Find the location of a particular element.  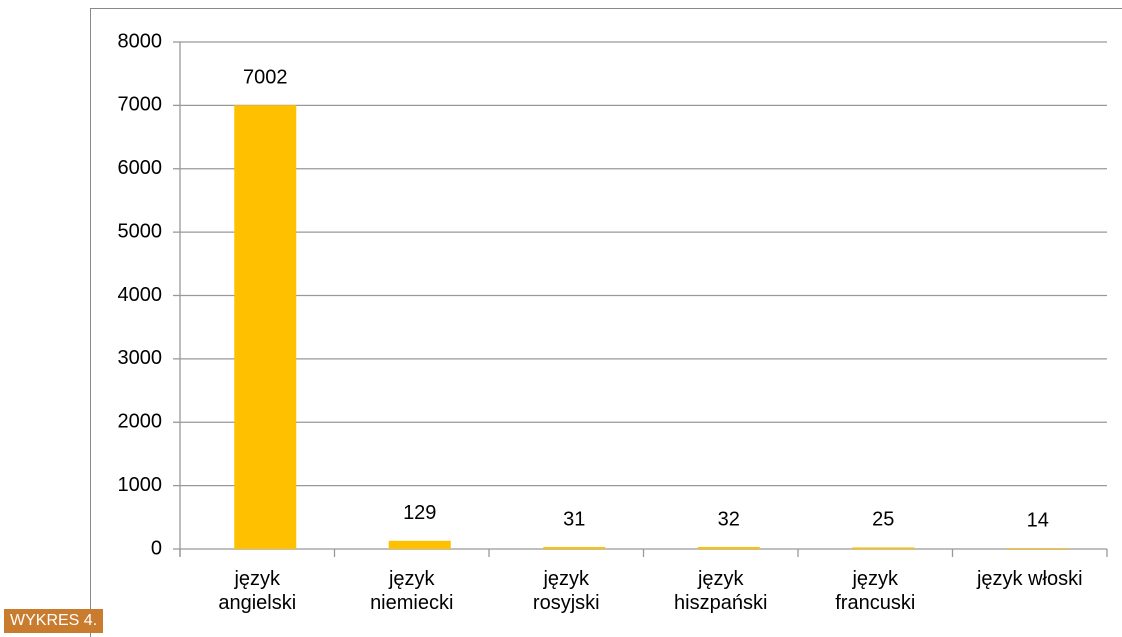

data-label: 25 is located at coordinates (883, 520).